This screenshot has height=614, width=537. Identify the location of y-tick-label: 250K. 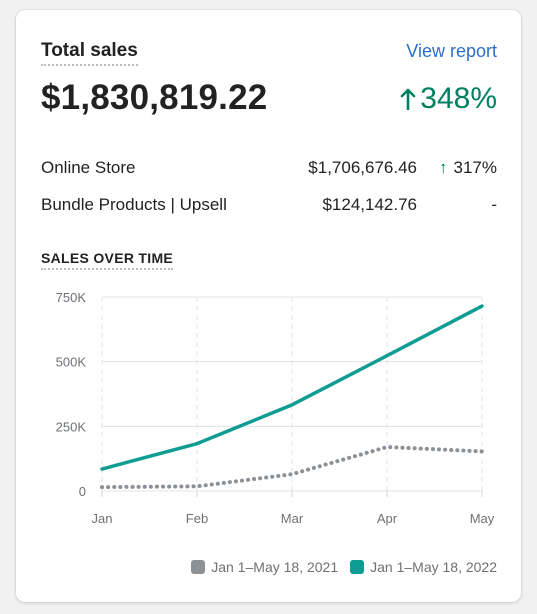
(71, 426).